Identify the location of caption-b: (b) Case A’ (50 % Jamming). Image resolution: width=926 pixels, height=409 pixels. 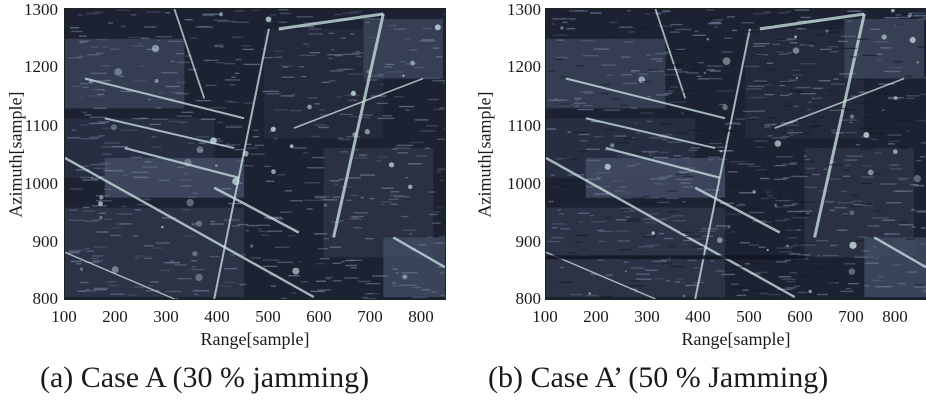
(658, 377).